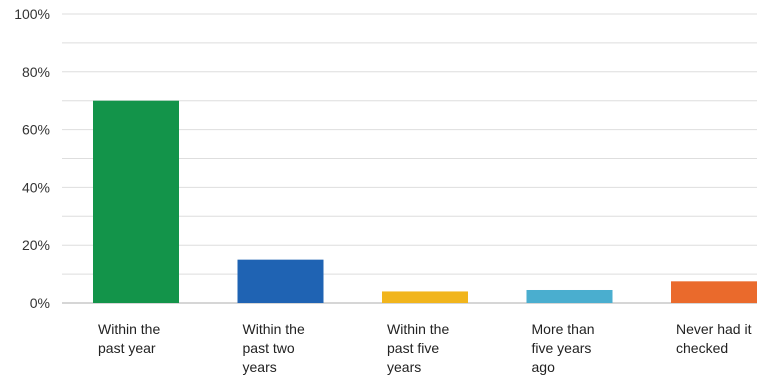  Describe the element at coordinates (36, 130) in the screenshot. I see `y-tick-label: 60%` at that location.